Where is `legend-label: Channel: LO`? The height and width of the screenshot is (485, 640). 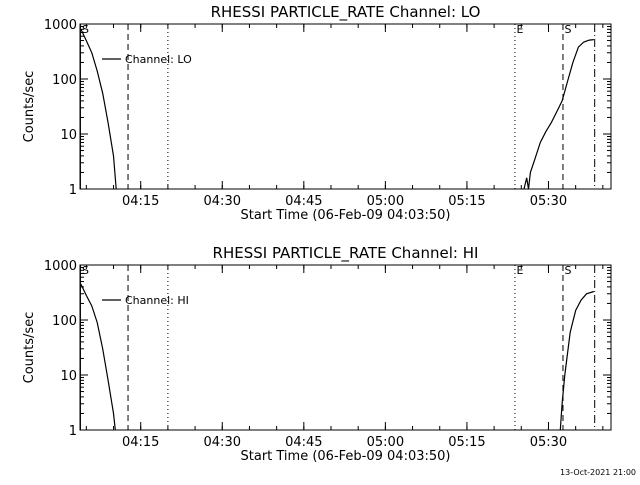
legend-label: Channel: LO is located at coordinates (158, 59).